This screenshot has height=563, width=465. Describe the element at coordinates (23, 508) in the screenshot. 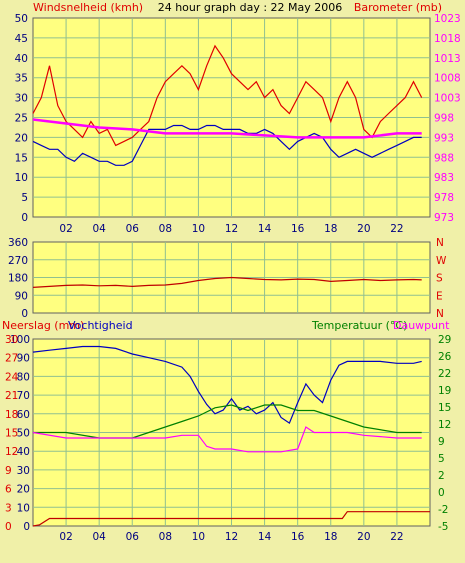

I see `humidity-tick-label: 10` at that location.